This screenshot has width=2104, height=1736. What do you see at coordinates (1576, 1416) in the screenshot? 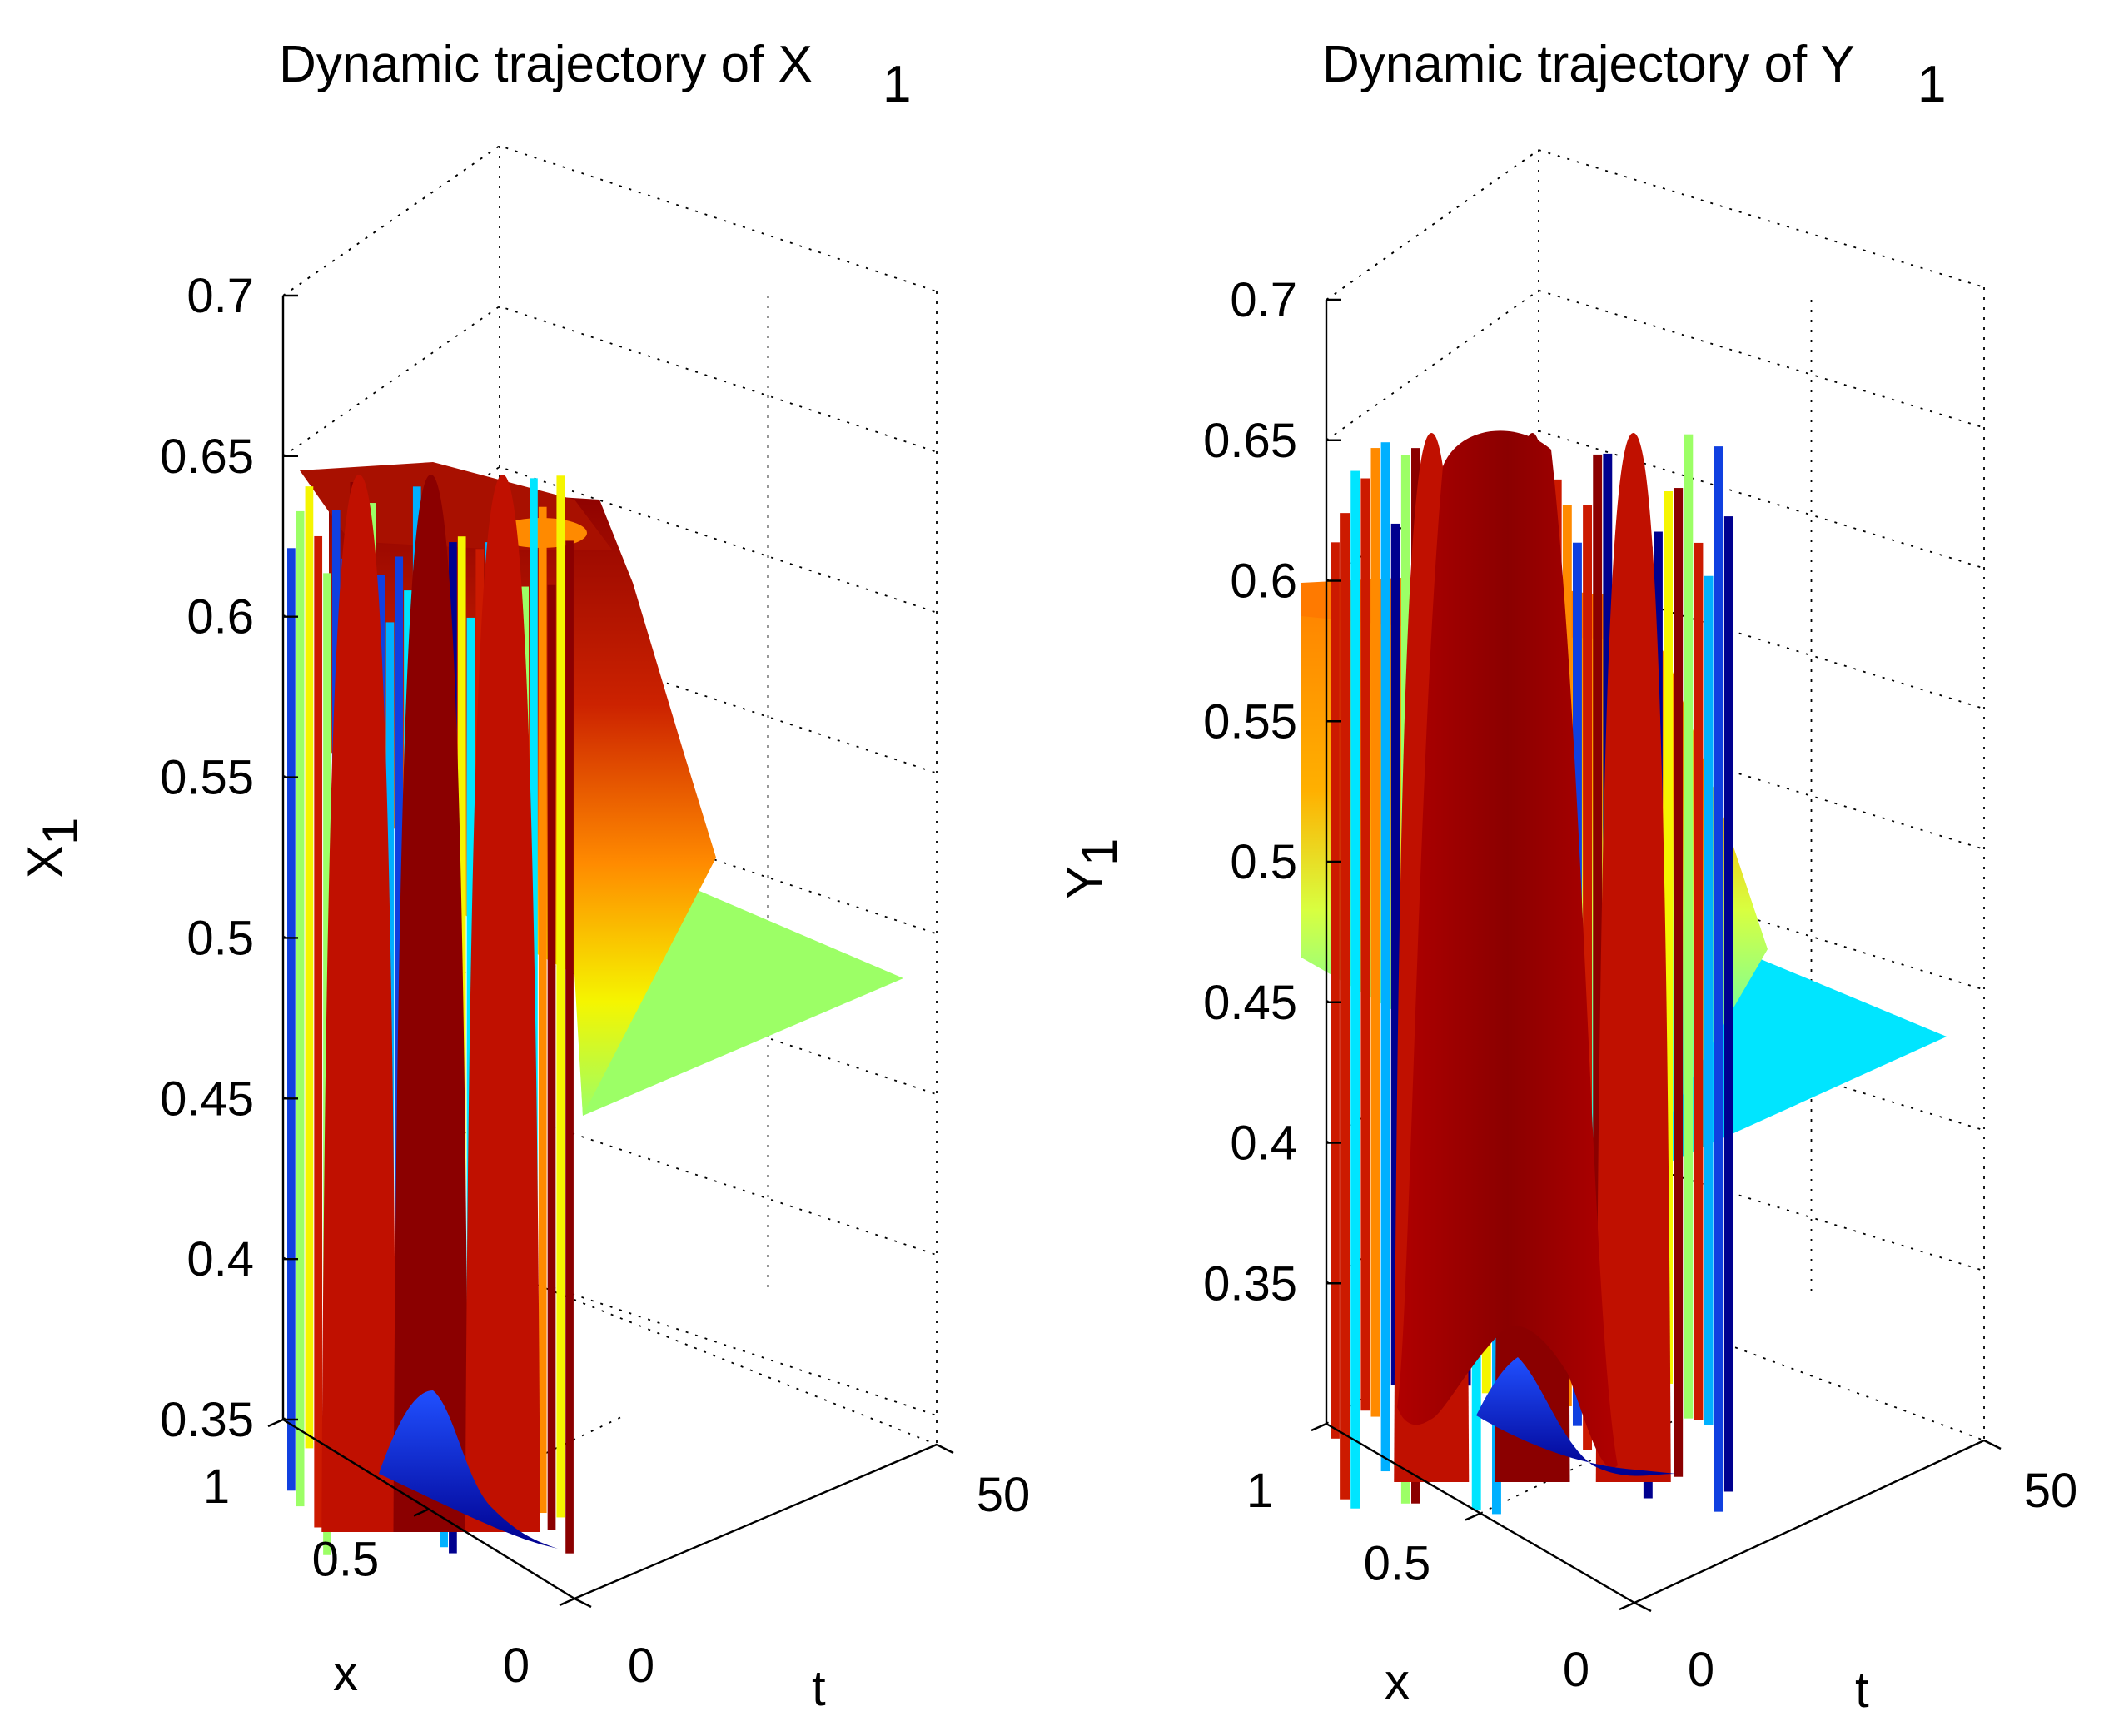
I see `surface-trough` at bounding box center [1576, 1416].